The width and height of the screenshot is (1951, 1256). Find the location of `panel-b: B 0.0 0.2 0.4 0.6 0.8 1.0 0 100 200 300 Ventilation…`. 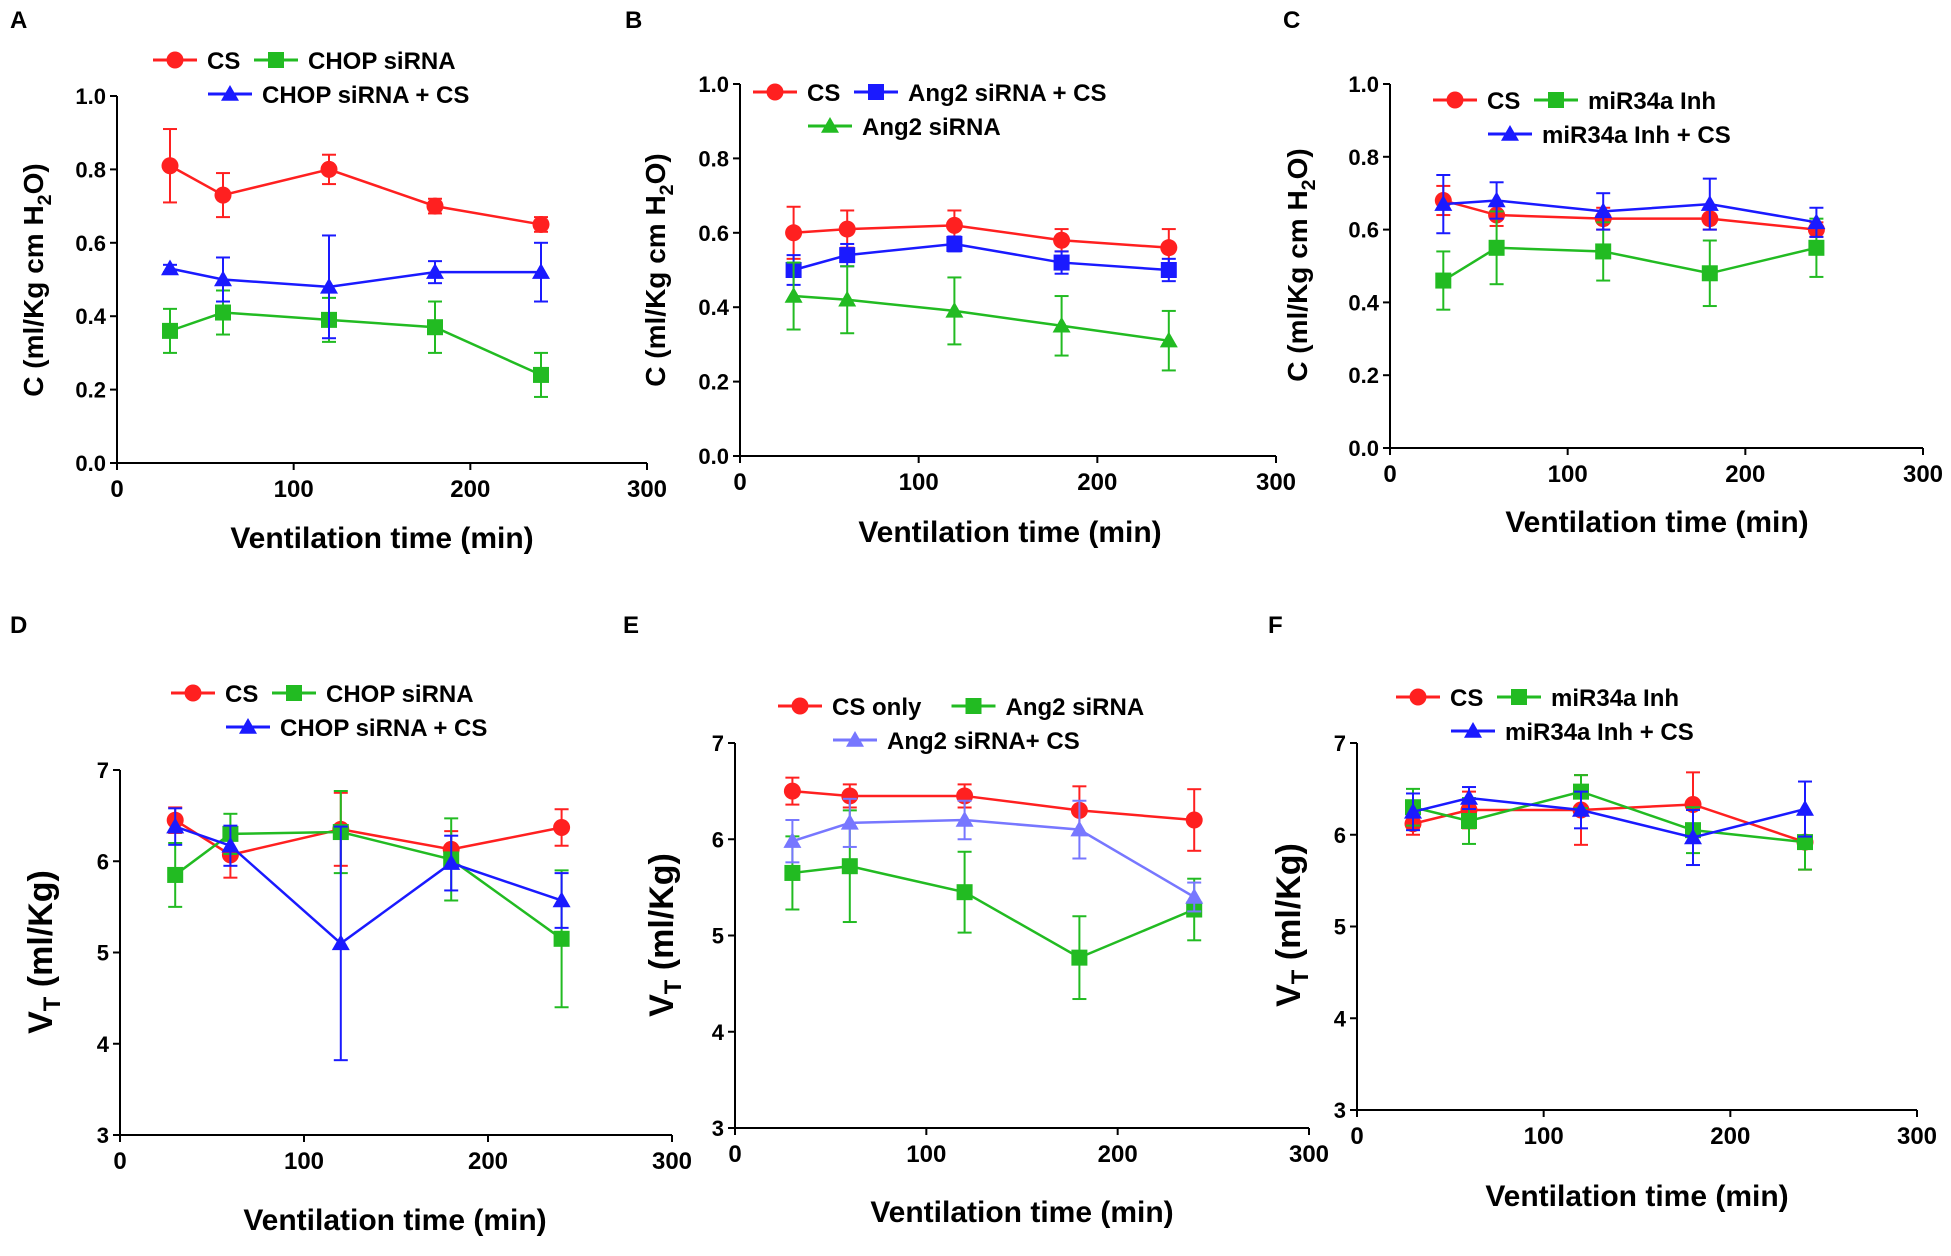

panel-b: B 0.0 0.2 0.4 0.6 0.8 1.0 0 100 200 300 Ventilation… is located at coordinates (960, 278).